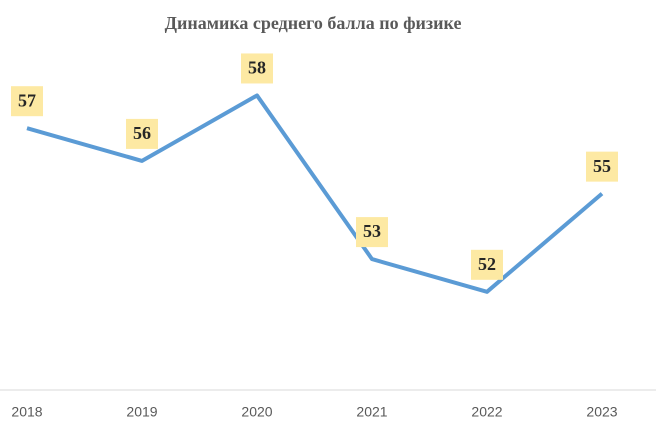  I want to click on x-tick-label: 2023, so click(601, 412).